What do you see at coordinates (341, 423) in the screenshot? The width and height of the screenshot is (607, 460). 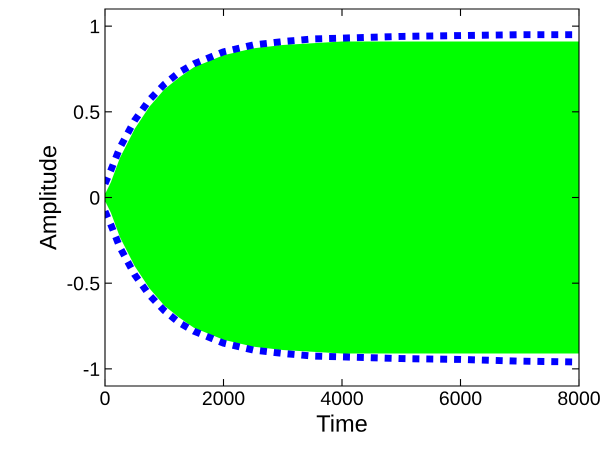 I see `x-axis-title: Time` at bounding box center [341, 423].